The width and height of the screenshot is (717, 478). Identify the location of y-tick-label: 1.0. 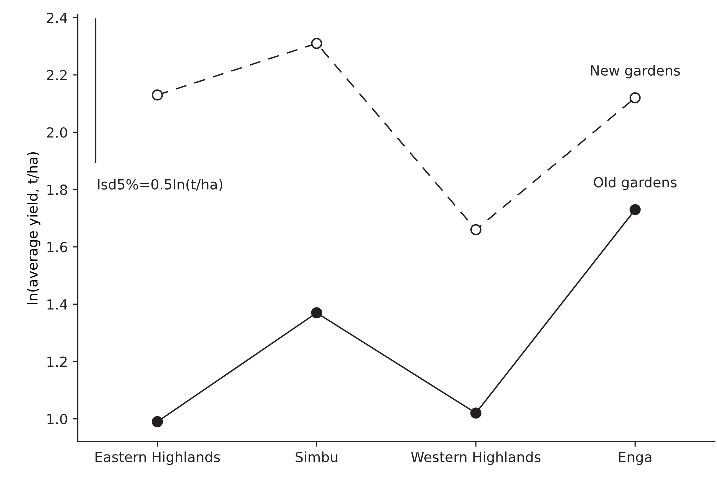
(58, 419).